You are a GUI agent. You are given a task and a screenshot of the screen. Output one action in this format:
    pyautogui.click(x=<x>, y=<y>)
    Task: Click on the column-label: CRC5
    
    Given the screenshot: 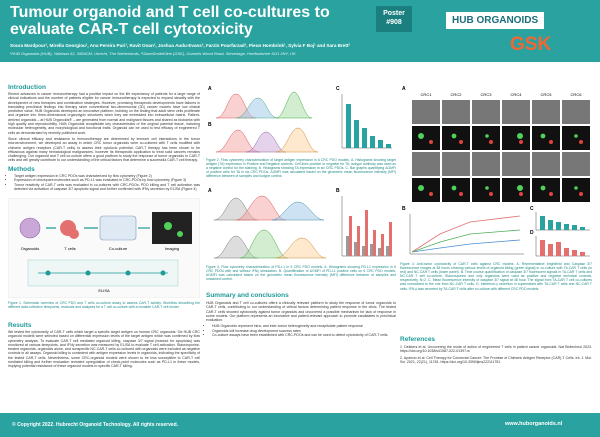 What is the action you would take?
    pyautogui.click(x=547, y=94)
    